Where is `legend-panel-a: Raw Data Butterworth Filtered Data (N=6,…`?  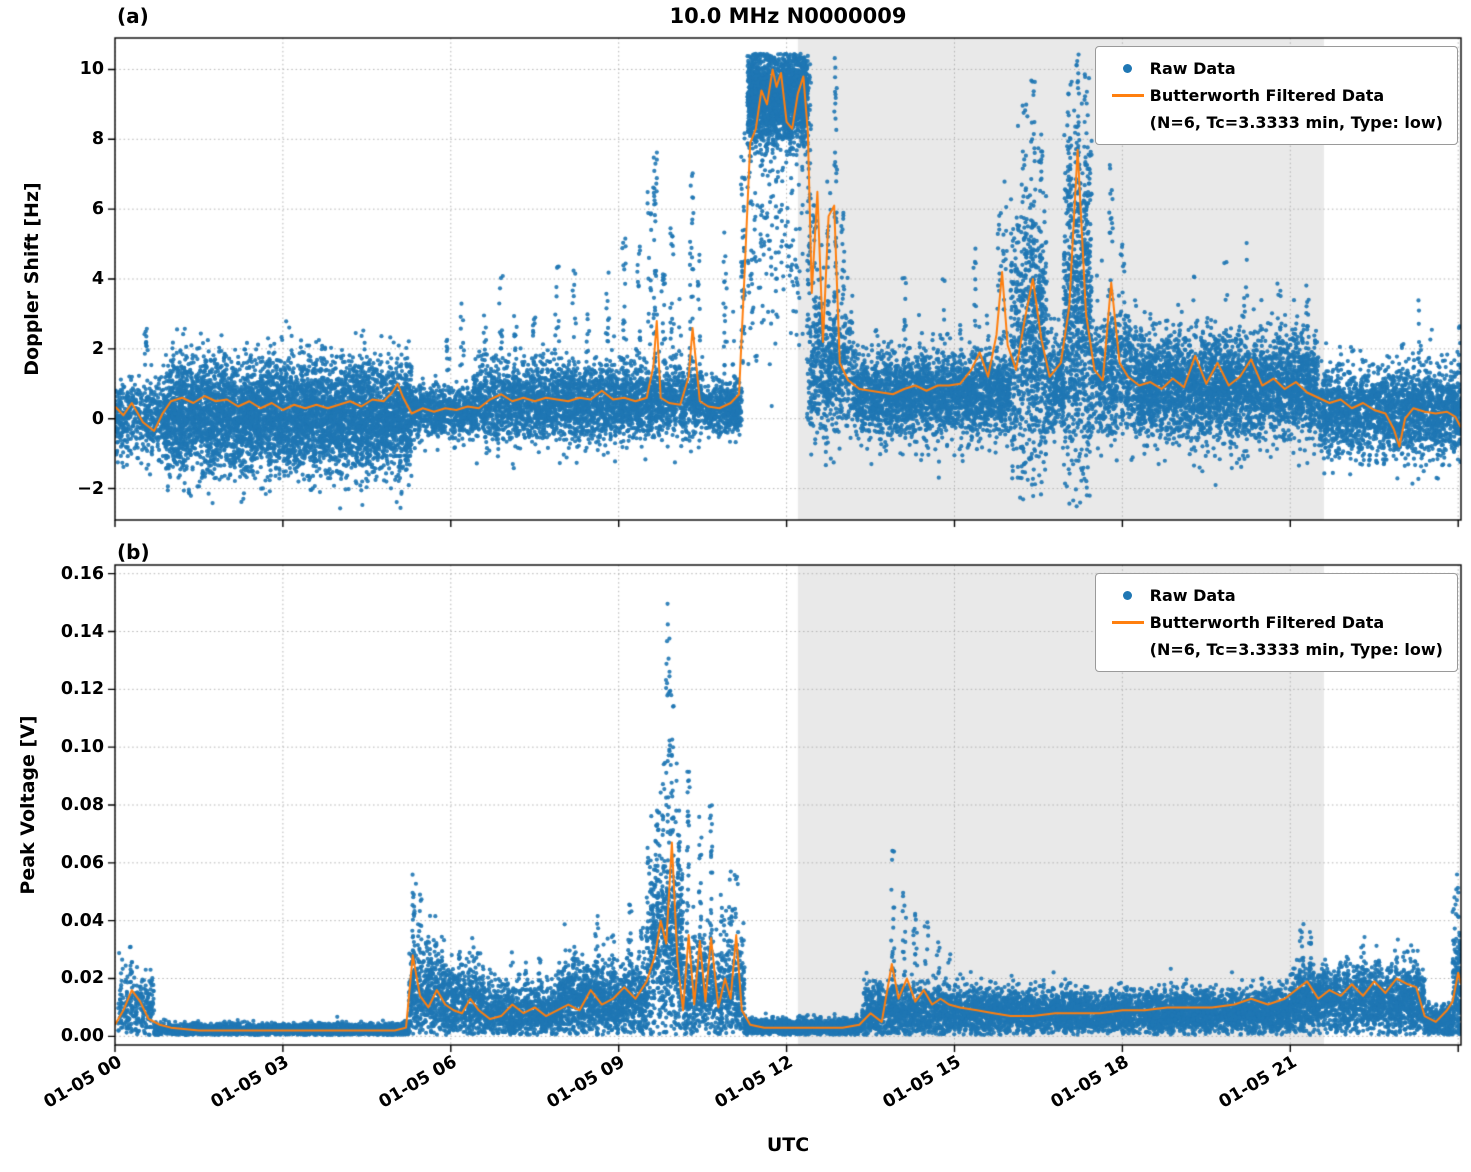 legend-panel-a: Raw Data Butterworth Filtered Data (N=6,… is located at coordinates (1276, 95).